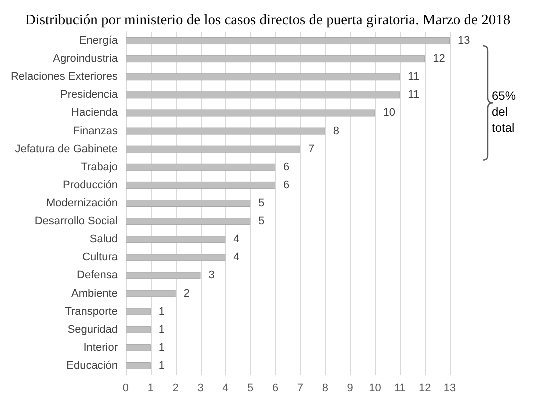 The height and width of the screenshot is (411, 536). Describe the element at coordinates (425, 388) in the screenshot. I see `x-tick-label: 12` at that location.